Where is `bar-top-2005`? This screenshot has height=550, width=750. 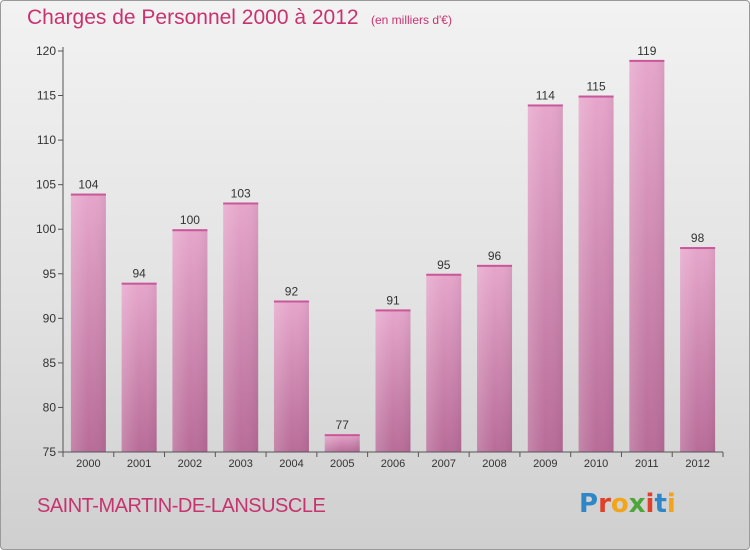 bar-top-2005 is located at coordinates (342, 435).